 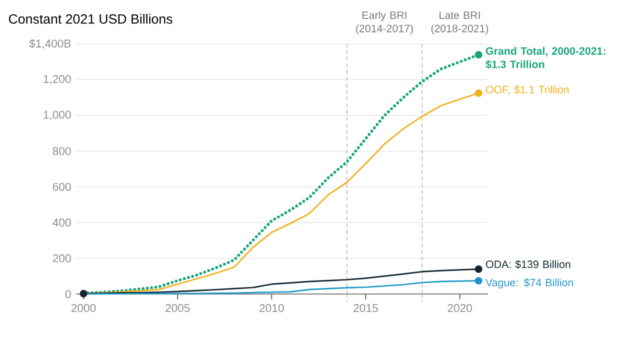 I want to click on ref-line-label: Early BRI (2014-2017), so click(x=384, y=22).